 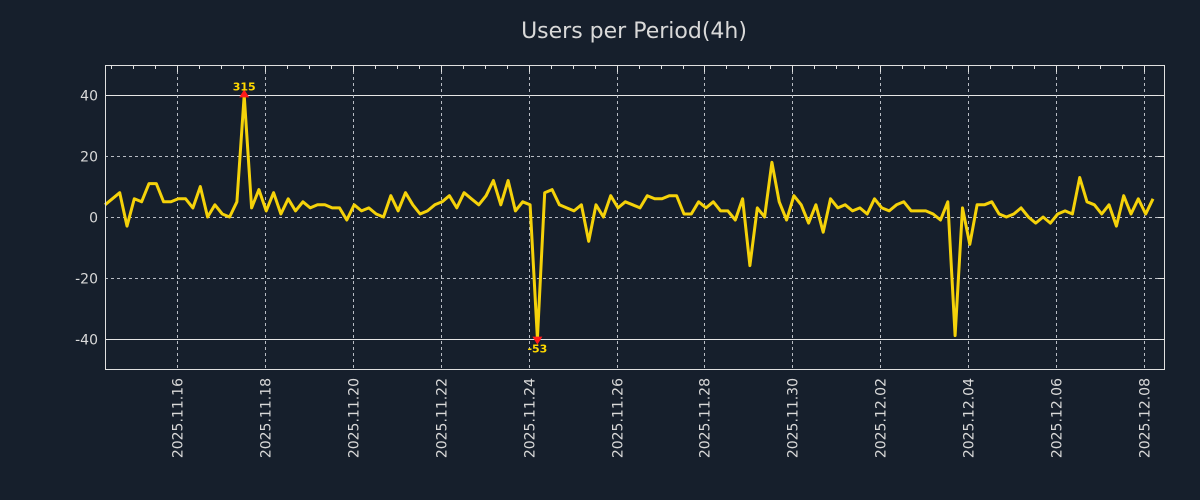 I want to click on y-tick-label: 40, so click(x=89, y=97).